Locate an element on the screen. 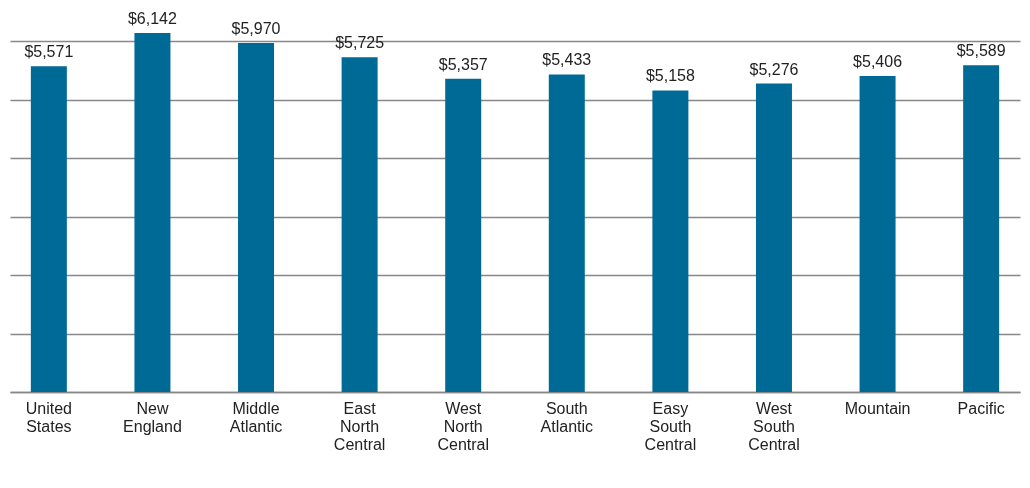  x-tick-label: East North Central is located at coordinates (359, 426).